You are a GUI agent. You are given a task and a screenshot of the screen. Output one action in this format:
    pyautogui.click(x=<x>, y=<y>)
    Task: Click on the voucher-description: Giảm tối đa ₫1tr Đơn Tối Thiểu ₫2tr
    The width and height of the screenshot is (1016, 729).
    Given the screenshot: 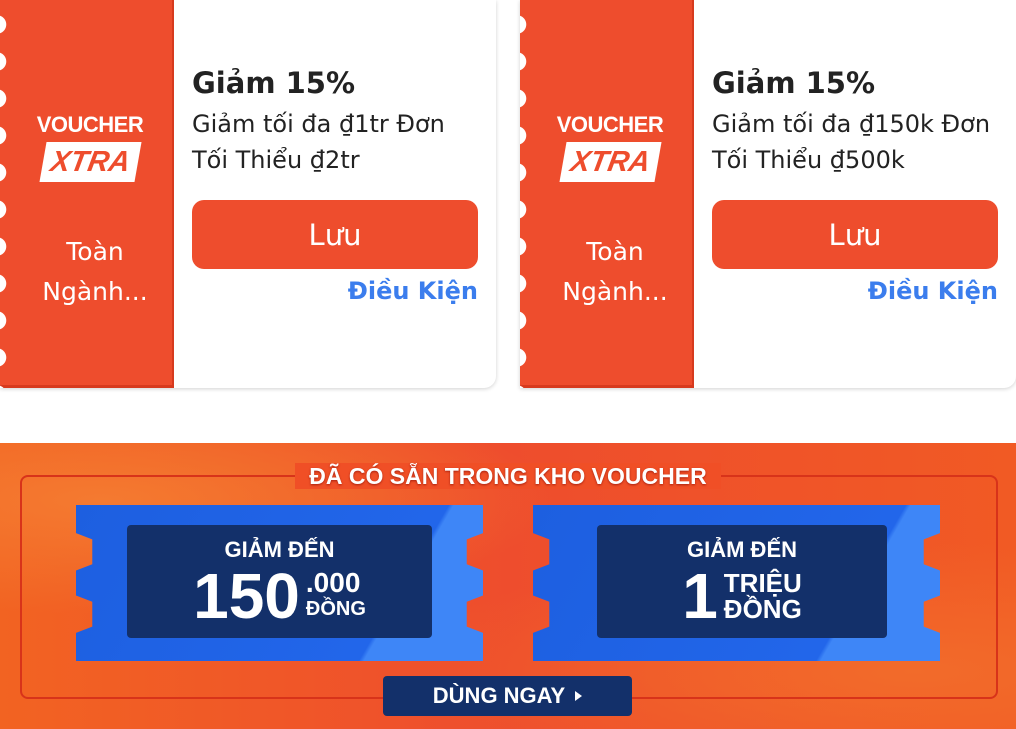 What is the action you would take?
    pyautogui.click(x=318, y=142)
    